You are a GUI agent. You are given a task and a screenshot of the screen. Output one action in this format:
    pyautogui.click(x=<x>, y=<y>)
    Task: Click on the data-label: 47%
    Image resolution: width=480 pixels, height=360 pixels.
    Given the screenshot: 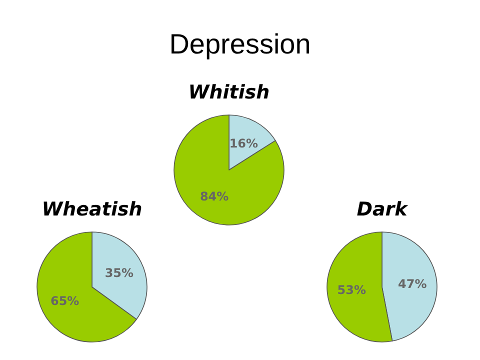 What is the action you would take?
    pyautogui.click(x=412, y=284)
    